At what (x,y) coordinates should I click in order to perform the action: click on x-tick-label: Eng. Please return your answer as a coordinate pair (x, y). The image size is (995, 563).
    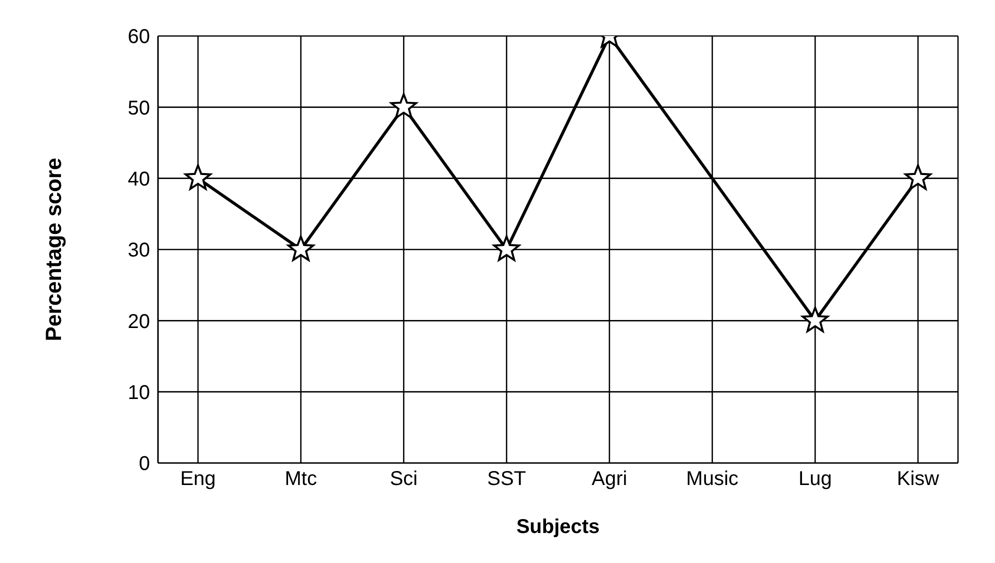
    Looking at the image, I should click on (198, 479).